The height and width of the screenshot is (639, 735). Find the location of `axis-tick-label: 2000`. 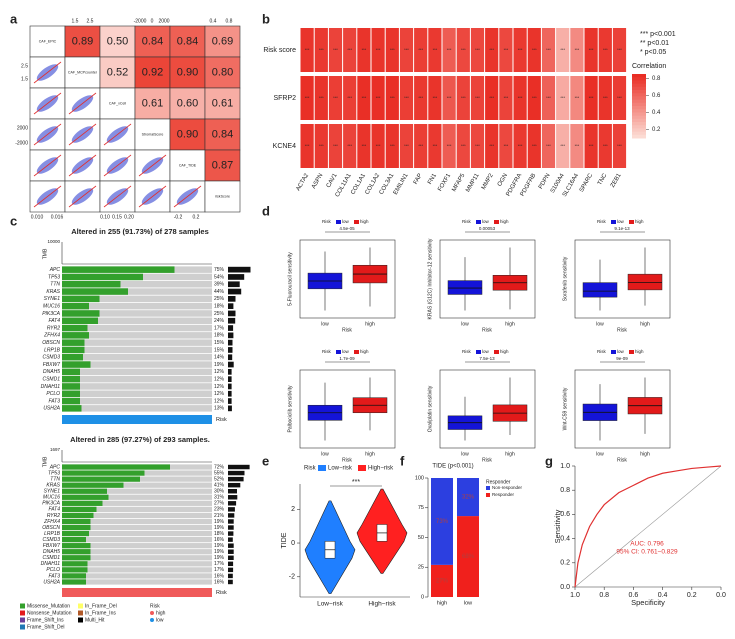

axis-tick-label: 2000 is located at coordinates (22, 128).